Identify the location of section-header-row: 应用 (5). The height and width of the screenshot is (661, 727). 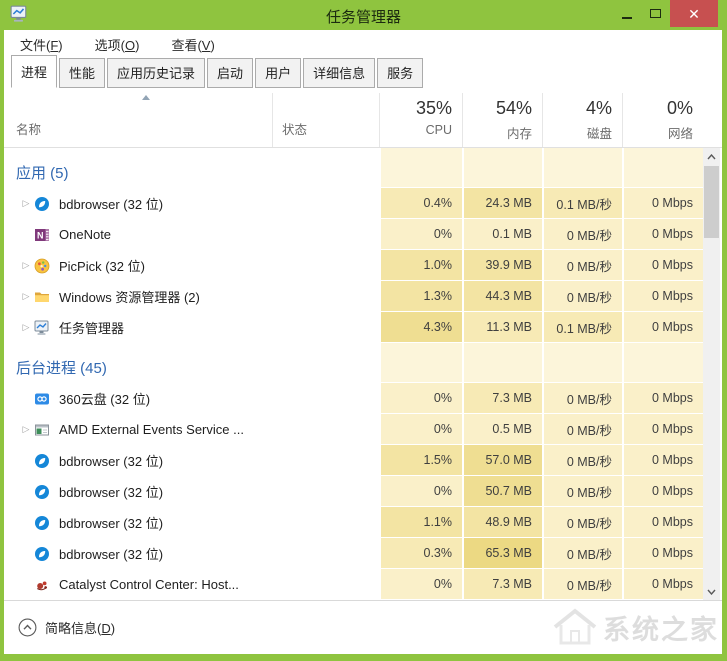
(353, 168).